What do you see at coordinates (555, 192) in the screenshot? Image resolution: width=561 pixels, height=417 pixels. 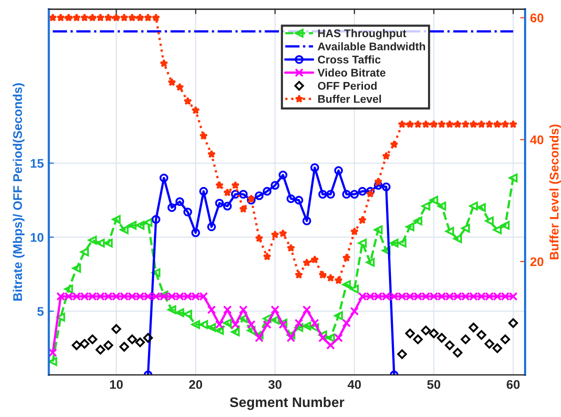 I see `y2-axis-title: Buffer Level (Seconds)` at bounding box center [555, 192].